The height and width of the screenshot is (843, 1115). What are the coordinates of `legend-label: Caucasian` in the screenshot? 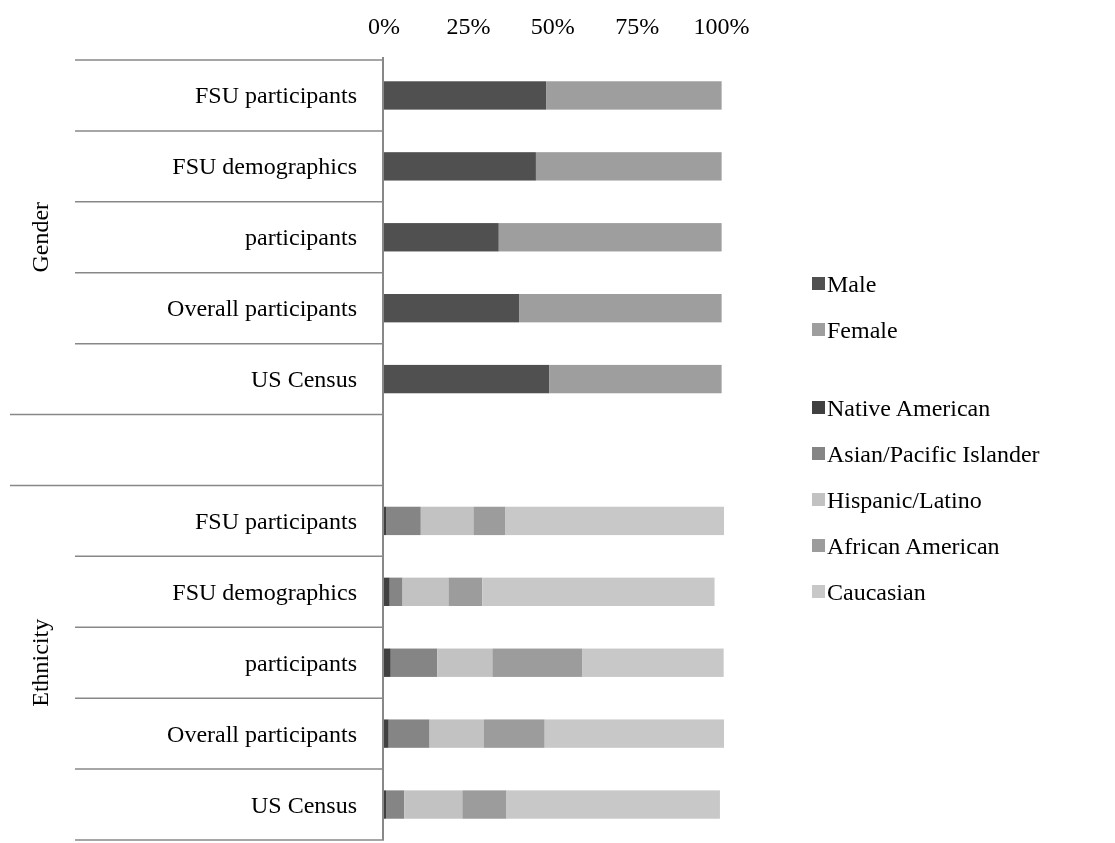 It's located at (876, 592).